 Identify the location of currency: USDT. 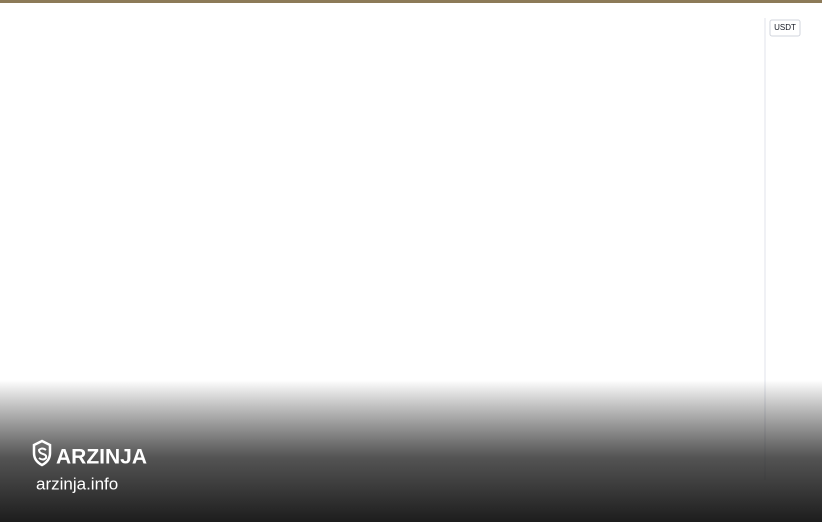
(785, 27).